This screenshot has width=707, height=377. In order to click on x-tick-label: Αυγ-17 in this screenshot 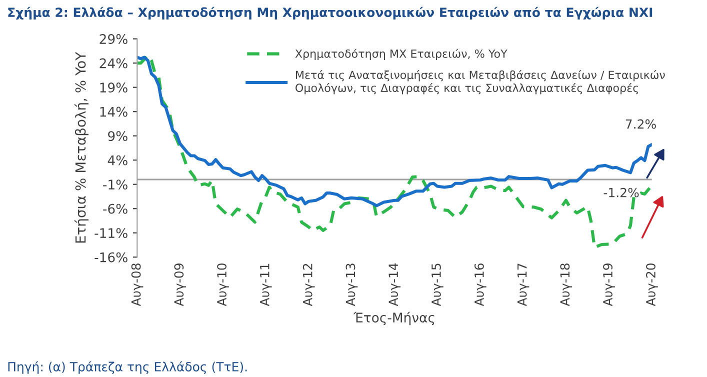, I will do `click(523, 285)`.